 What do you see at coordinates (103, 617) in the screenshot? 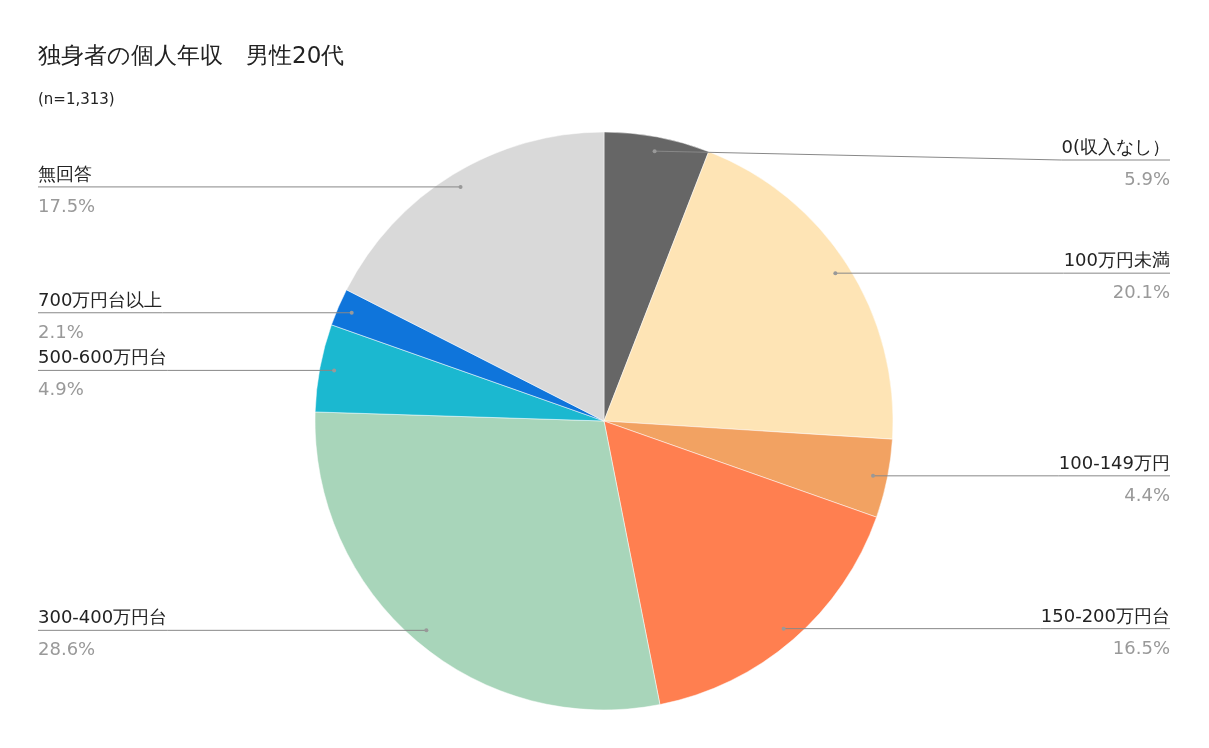
I see `slice-label: 300-400万円台` at bounding box center [103, 617].